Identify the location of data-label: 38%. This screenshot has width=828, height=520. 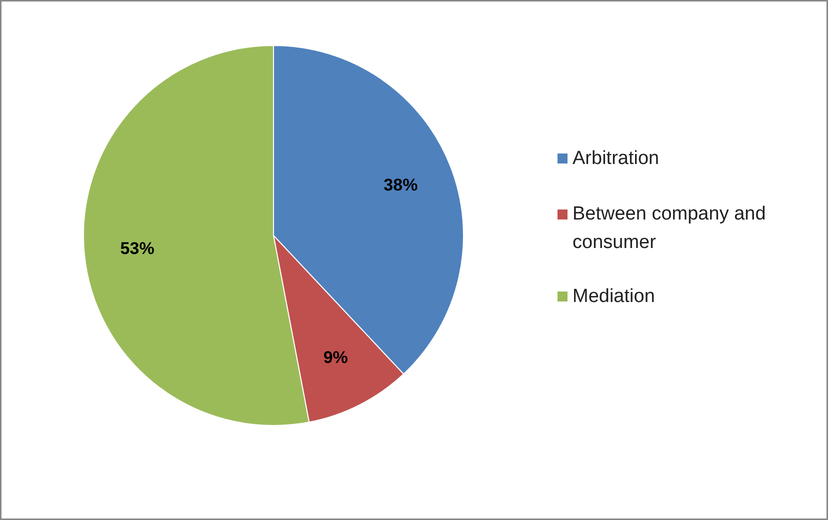
(401, 185).